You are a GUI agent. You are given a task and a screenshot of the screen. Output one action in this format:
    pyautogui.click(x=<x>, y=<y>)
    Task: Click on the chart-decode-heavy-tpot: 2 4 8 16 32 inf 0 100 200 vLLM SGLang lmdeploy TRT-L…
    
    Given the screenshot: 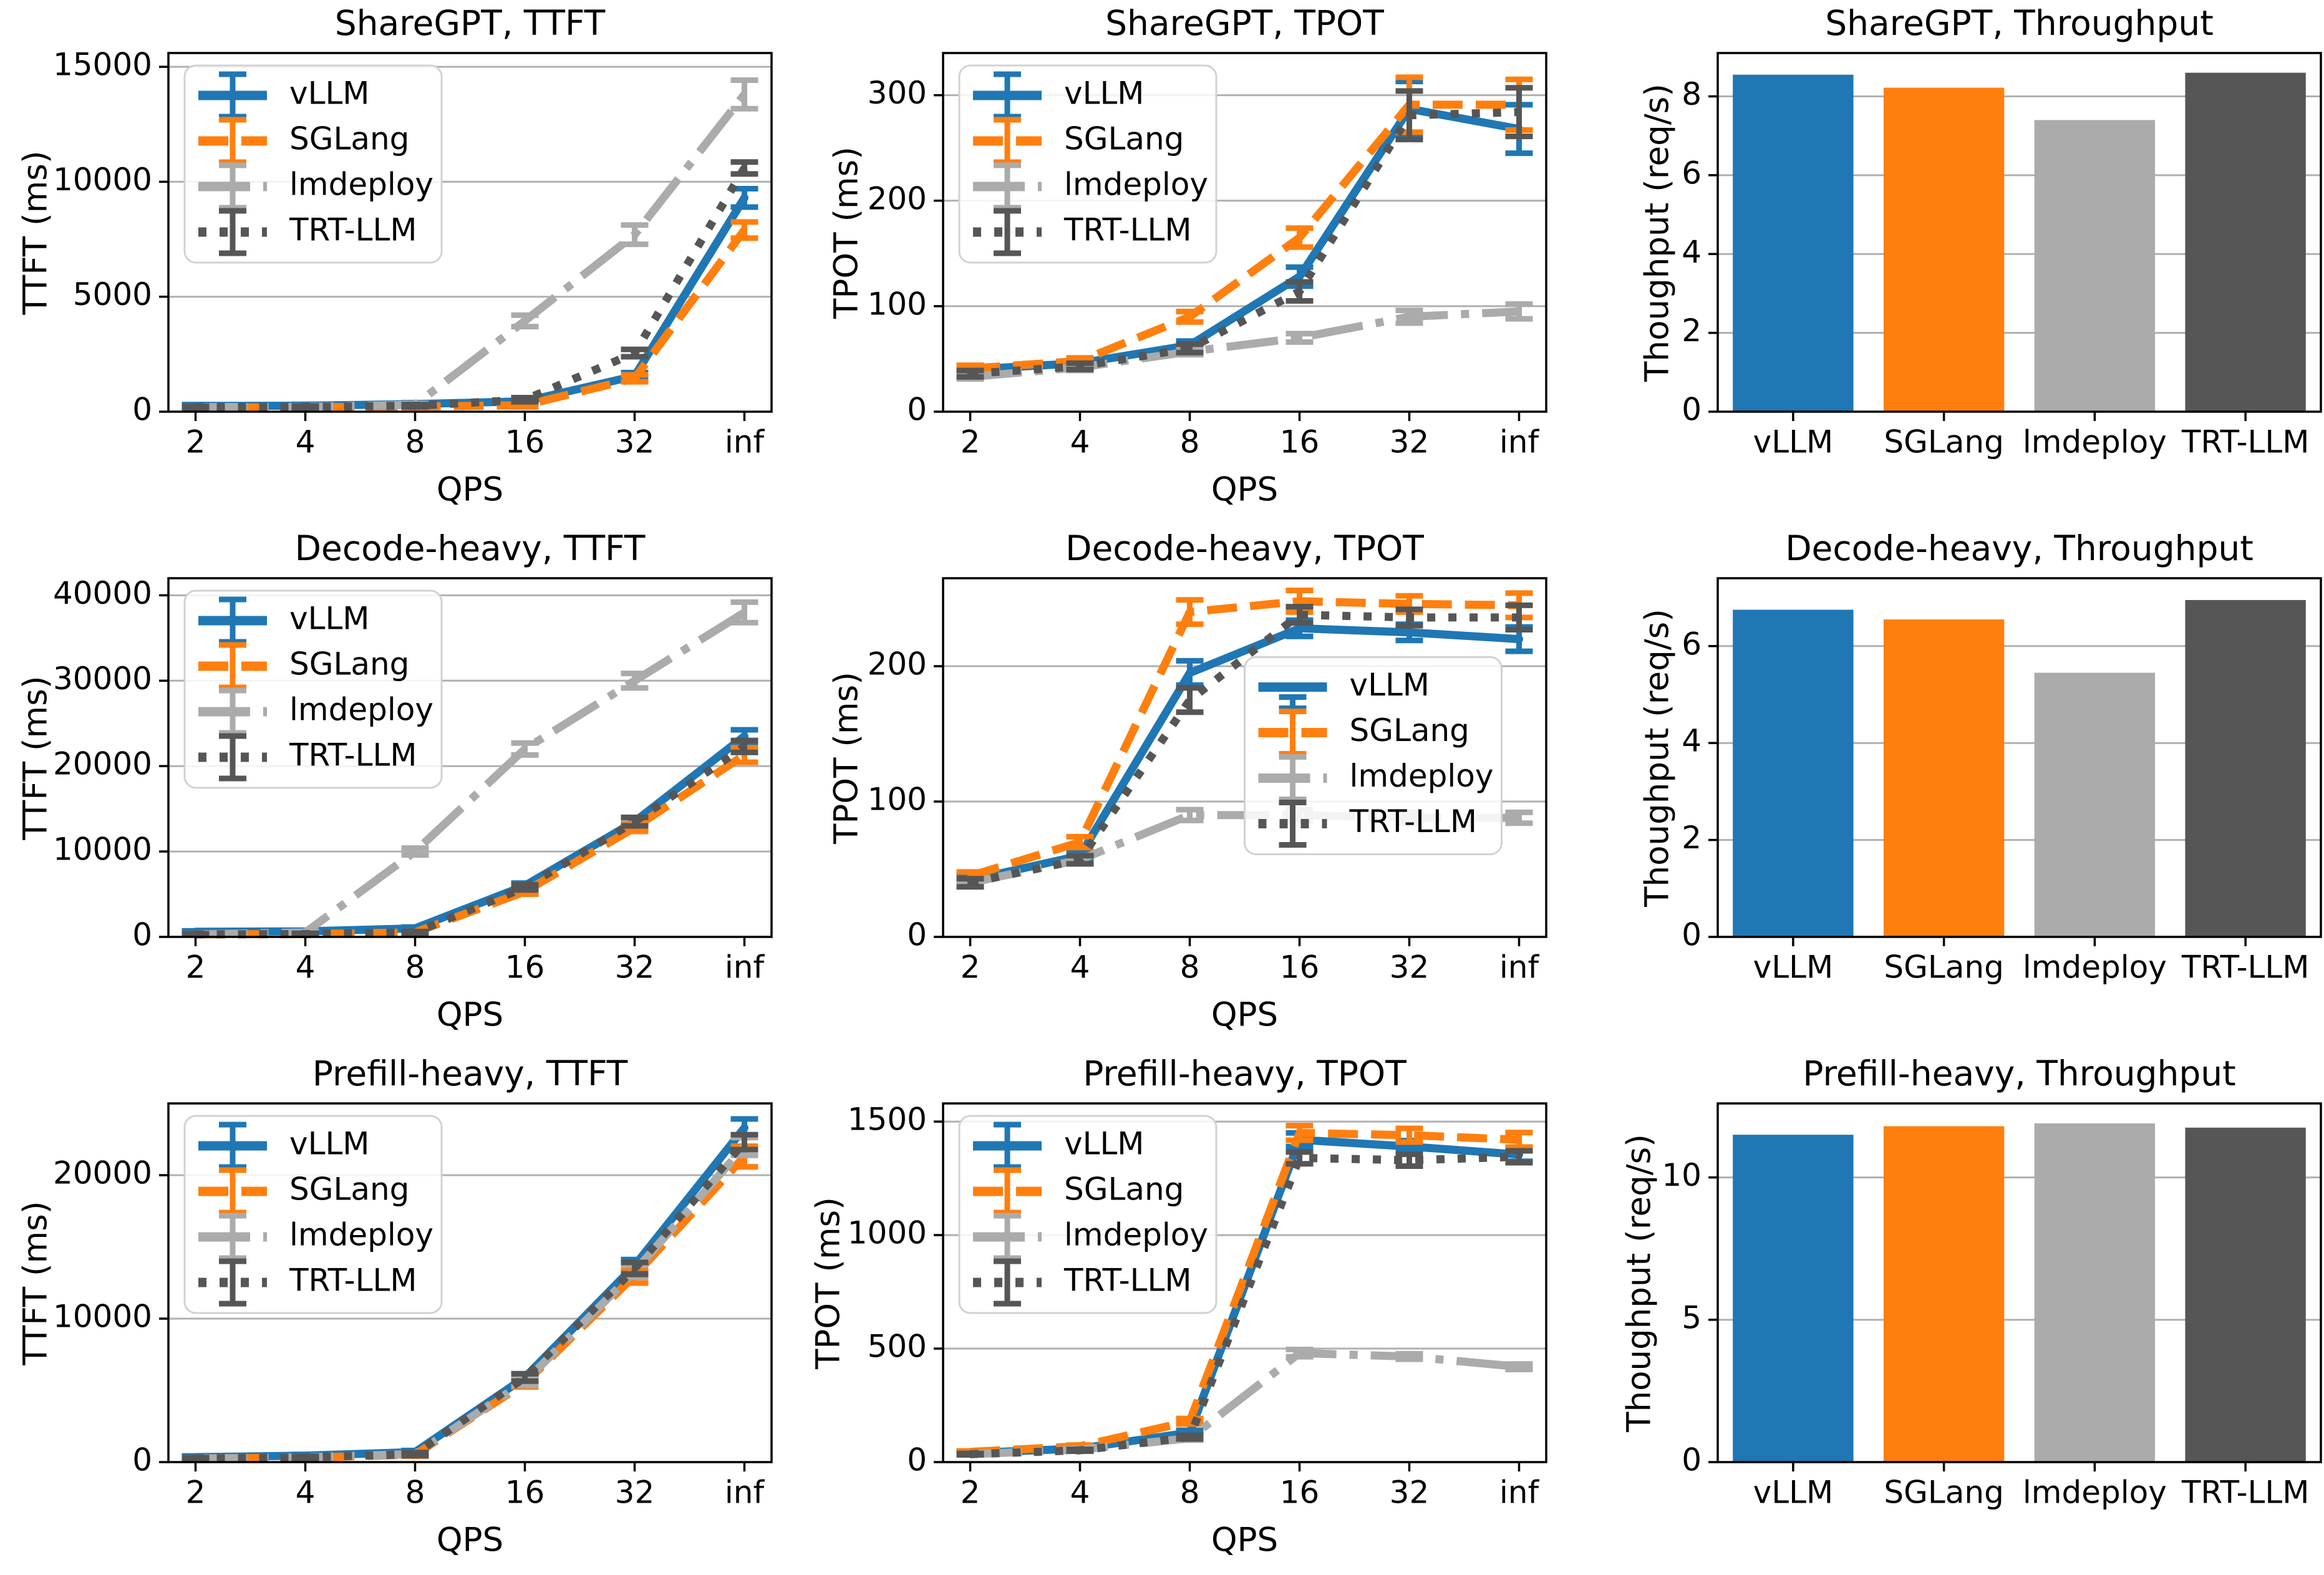 What is the action you would take?
    pyautogui.click(x=1162, y=787)
    